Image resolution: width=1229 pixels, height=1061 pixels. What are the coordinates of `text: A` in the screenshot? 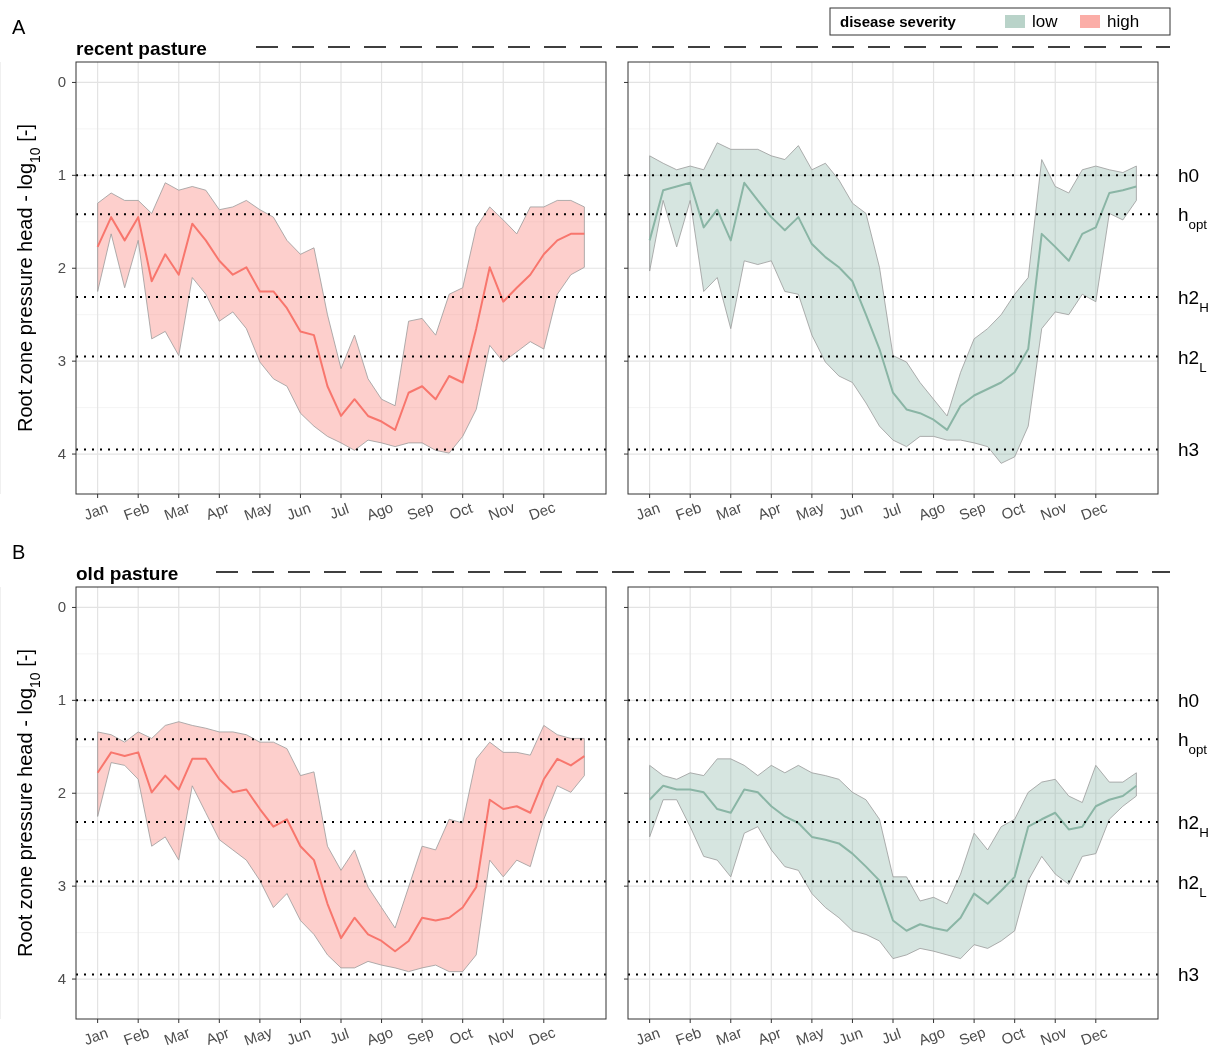 It's located at (19, 27).